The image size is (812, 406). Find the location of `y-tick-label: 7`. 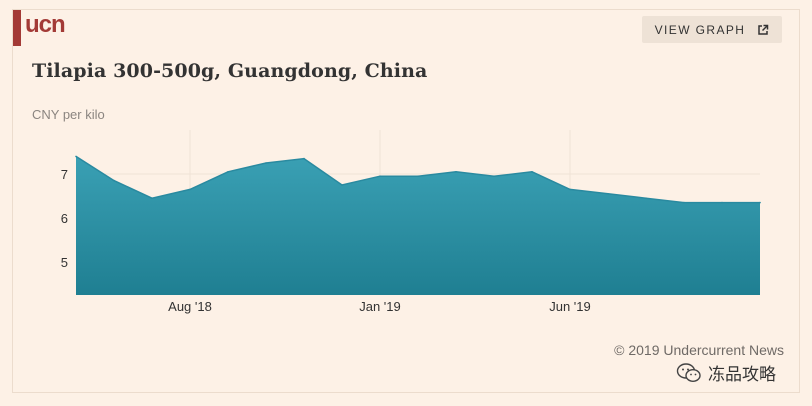

y-tick-label: 7 is located at coordinates (64, 174).